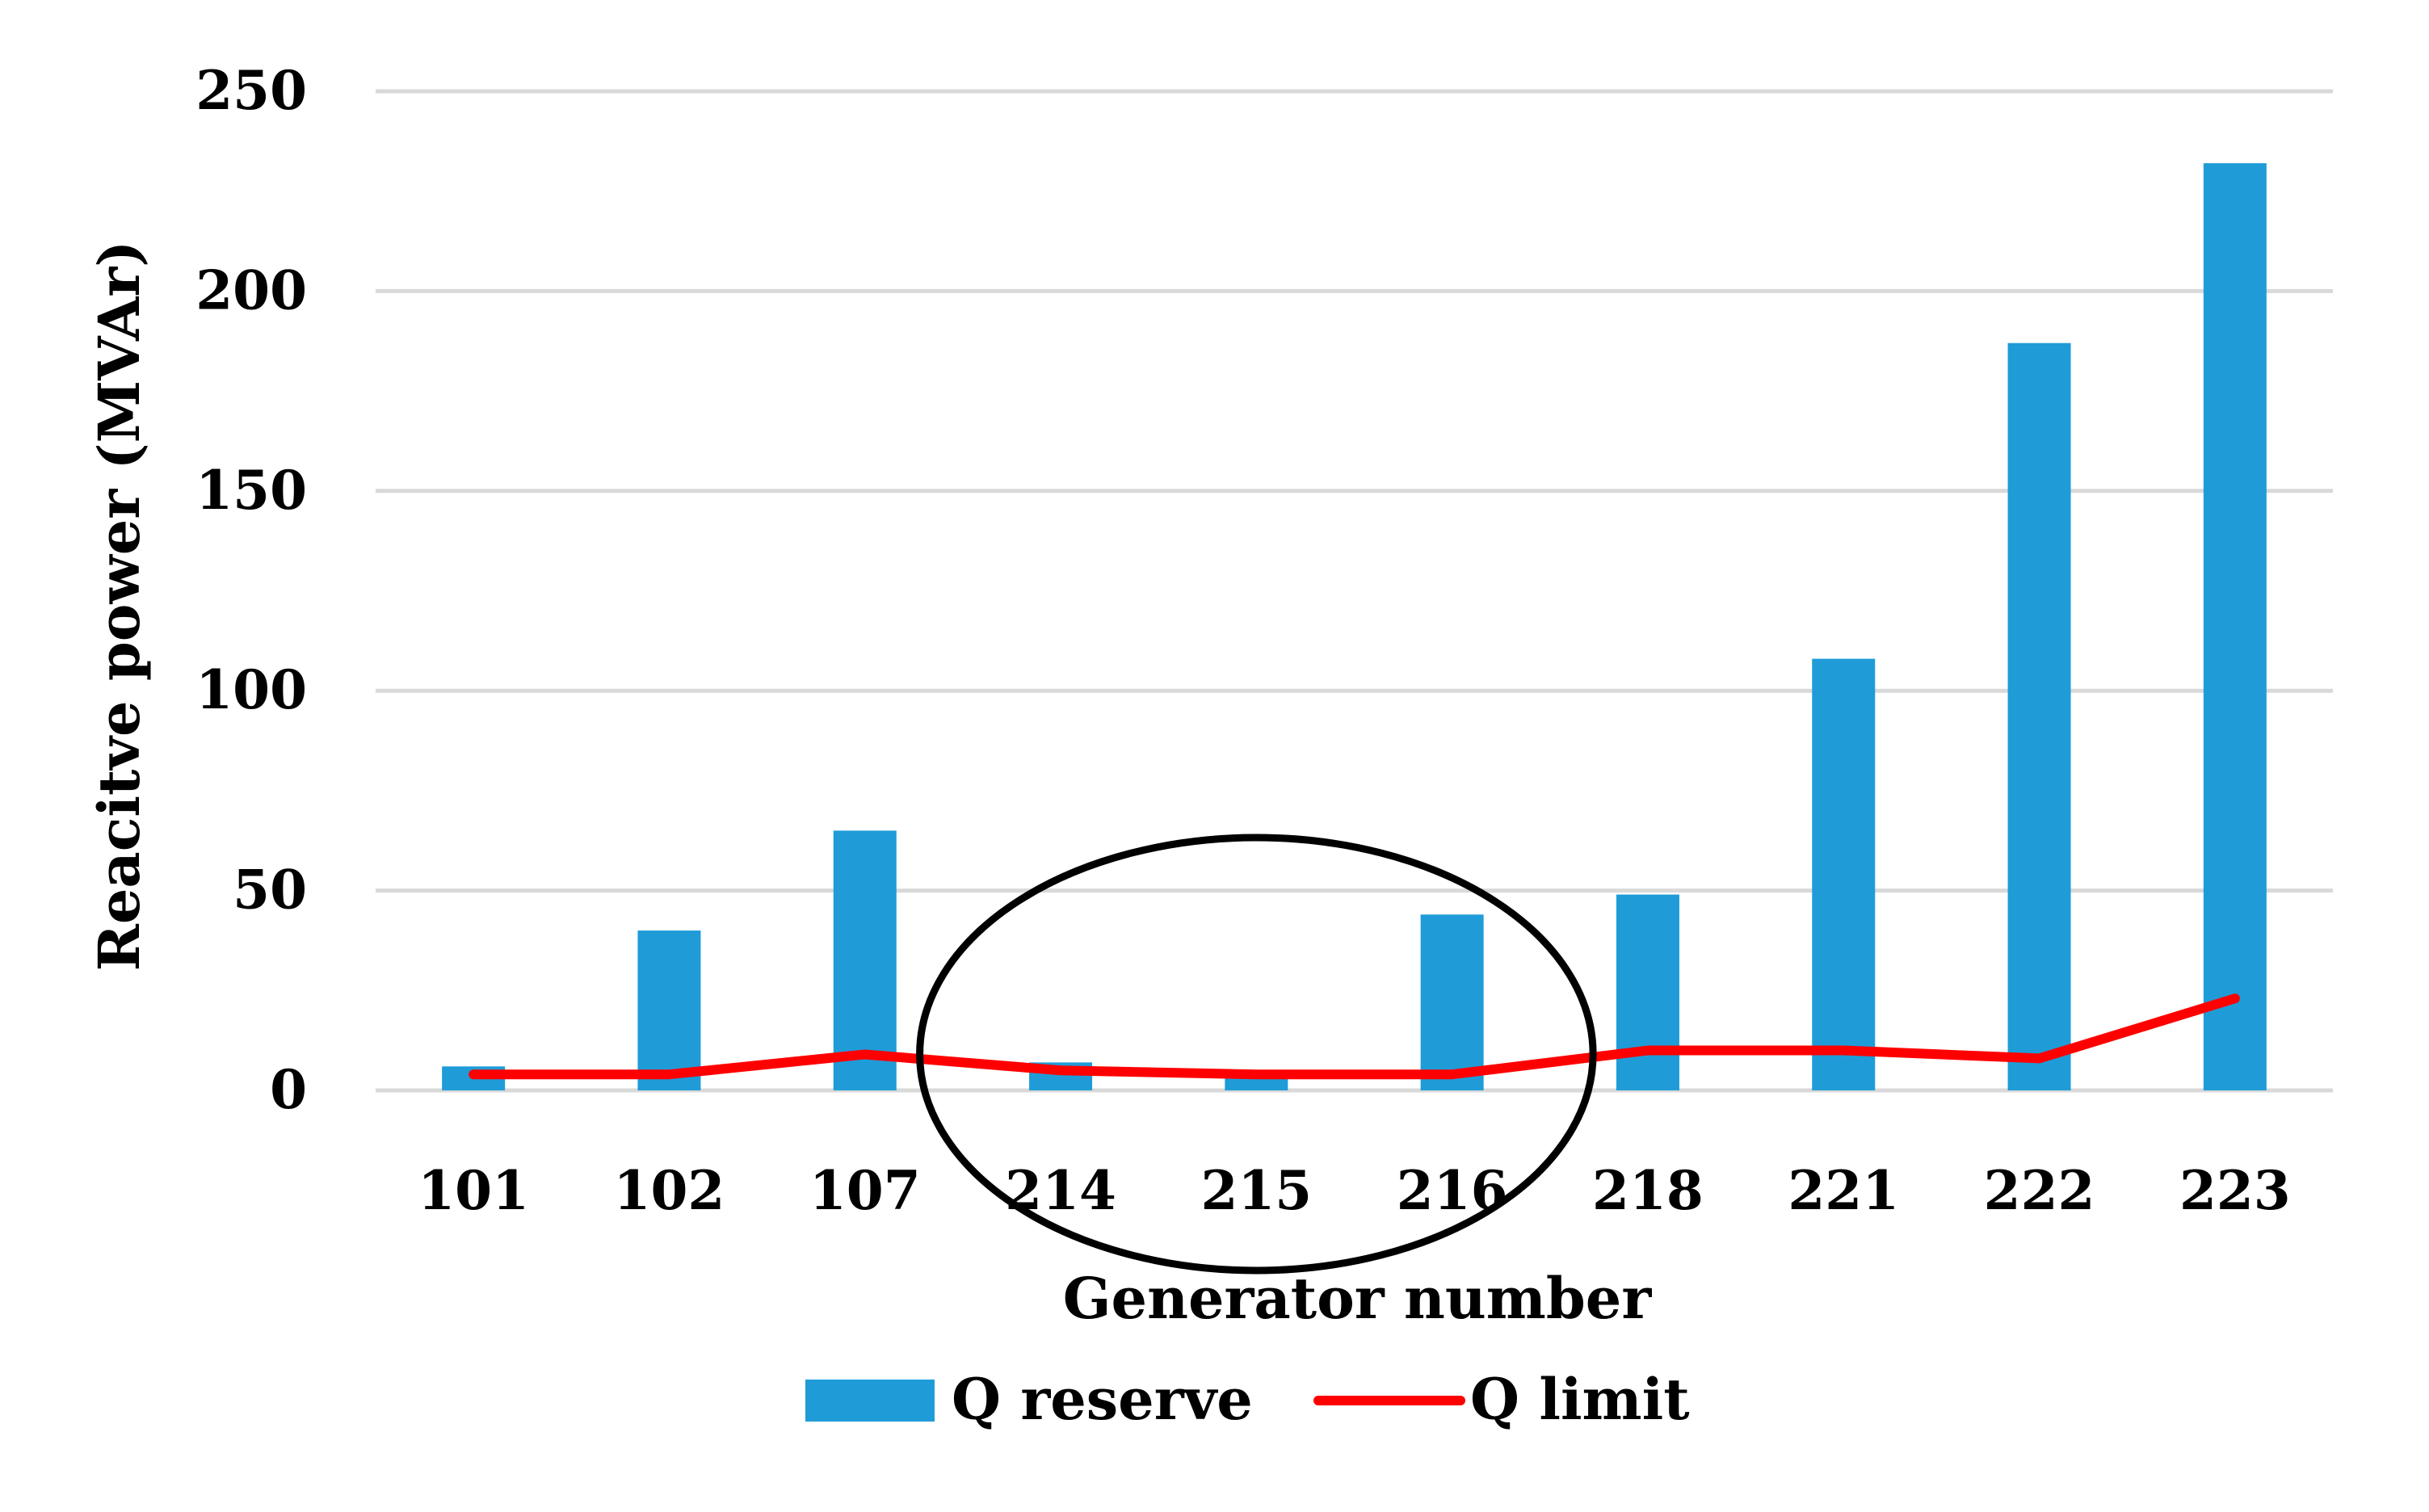 This screenshot has width=2429, height=1512. I want to click on highlight-ellipse, so click(1257, 1054).